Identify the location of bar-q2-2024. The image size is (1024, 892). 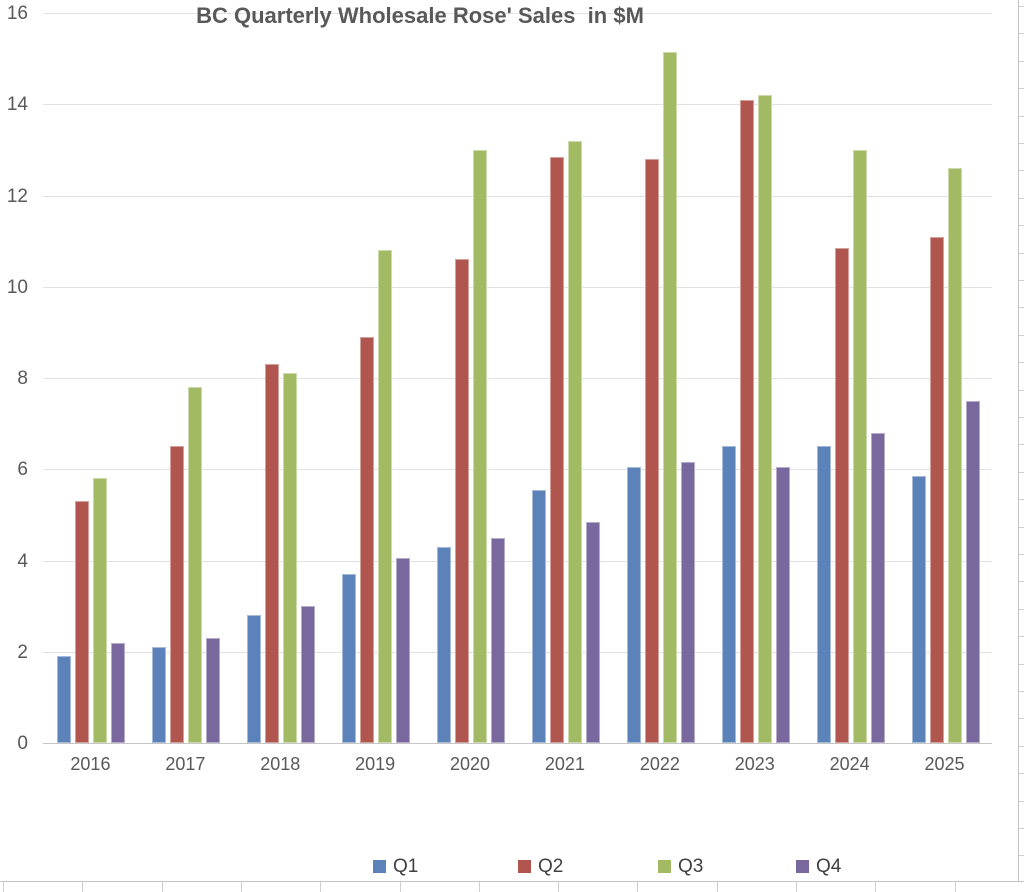
(841, 495).